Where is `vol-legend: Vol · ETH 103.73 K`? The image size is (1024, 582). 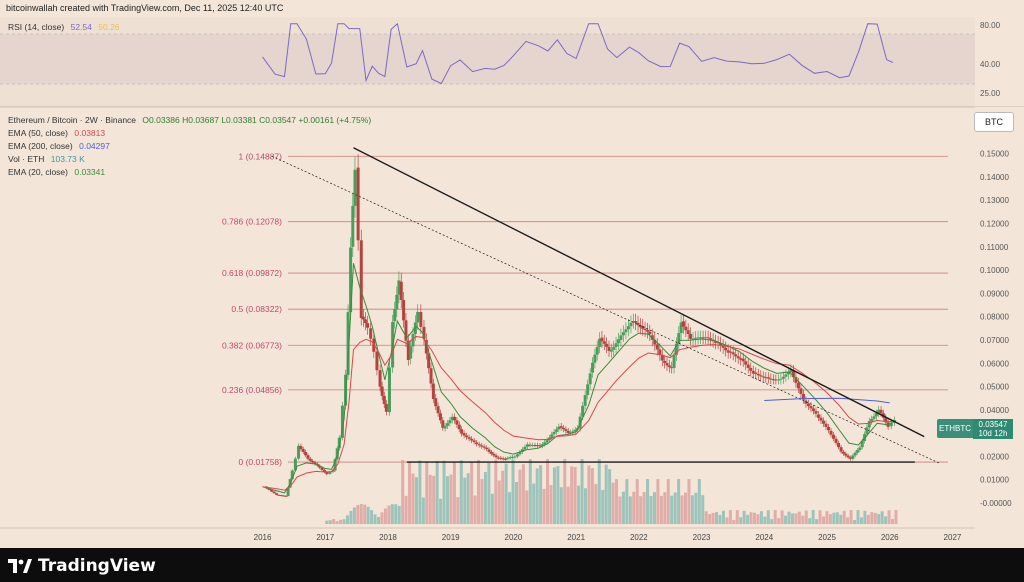
vol-legend: Vol · ETH 103.73 K is located at coordinates (46, 159).